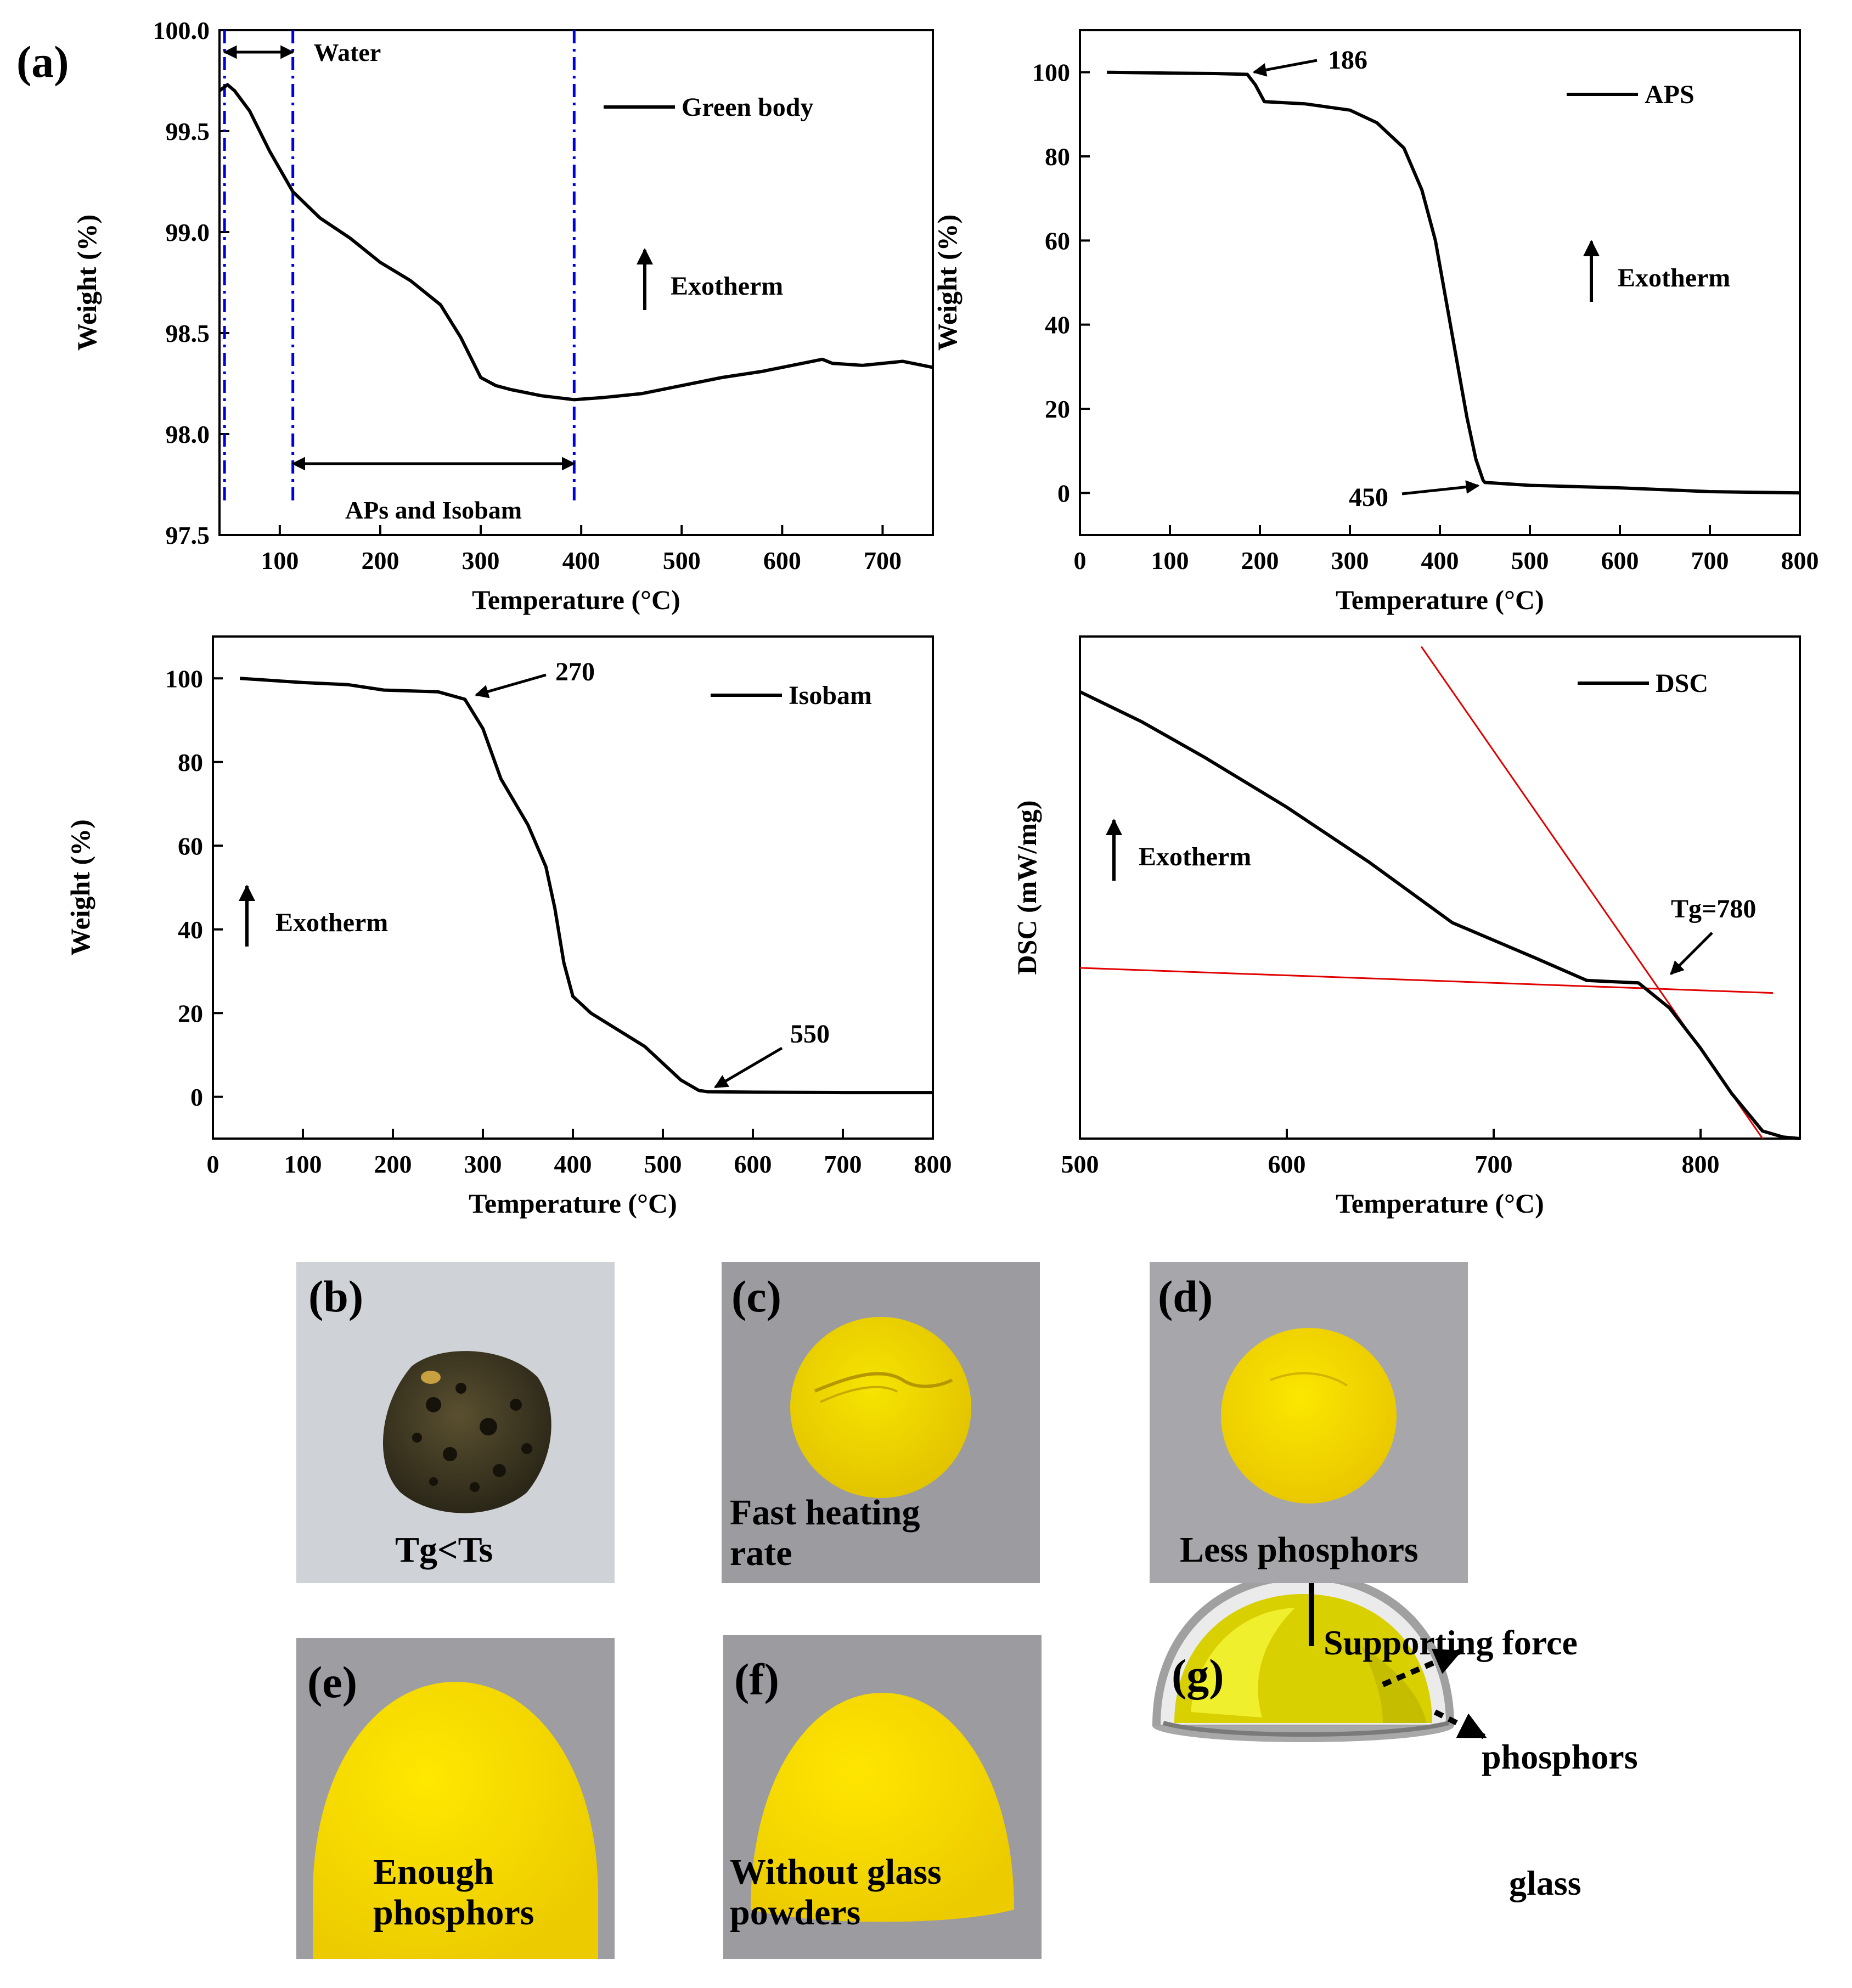  What do you see at coordinates (586, 886) in the screenshot?
I see `series-line-isobam` at bounding box center [586, 886].